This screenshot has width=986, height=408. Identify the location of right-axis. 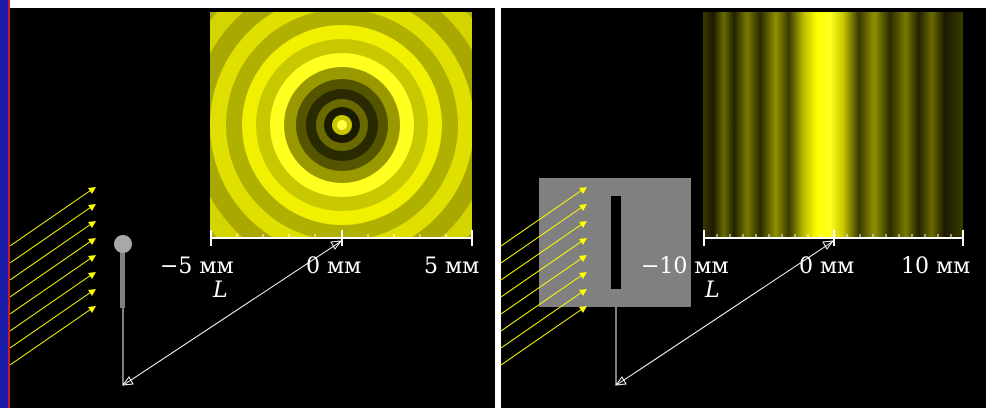
(833, 238).